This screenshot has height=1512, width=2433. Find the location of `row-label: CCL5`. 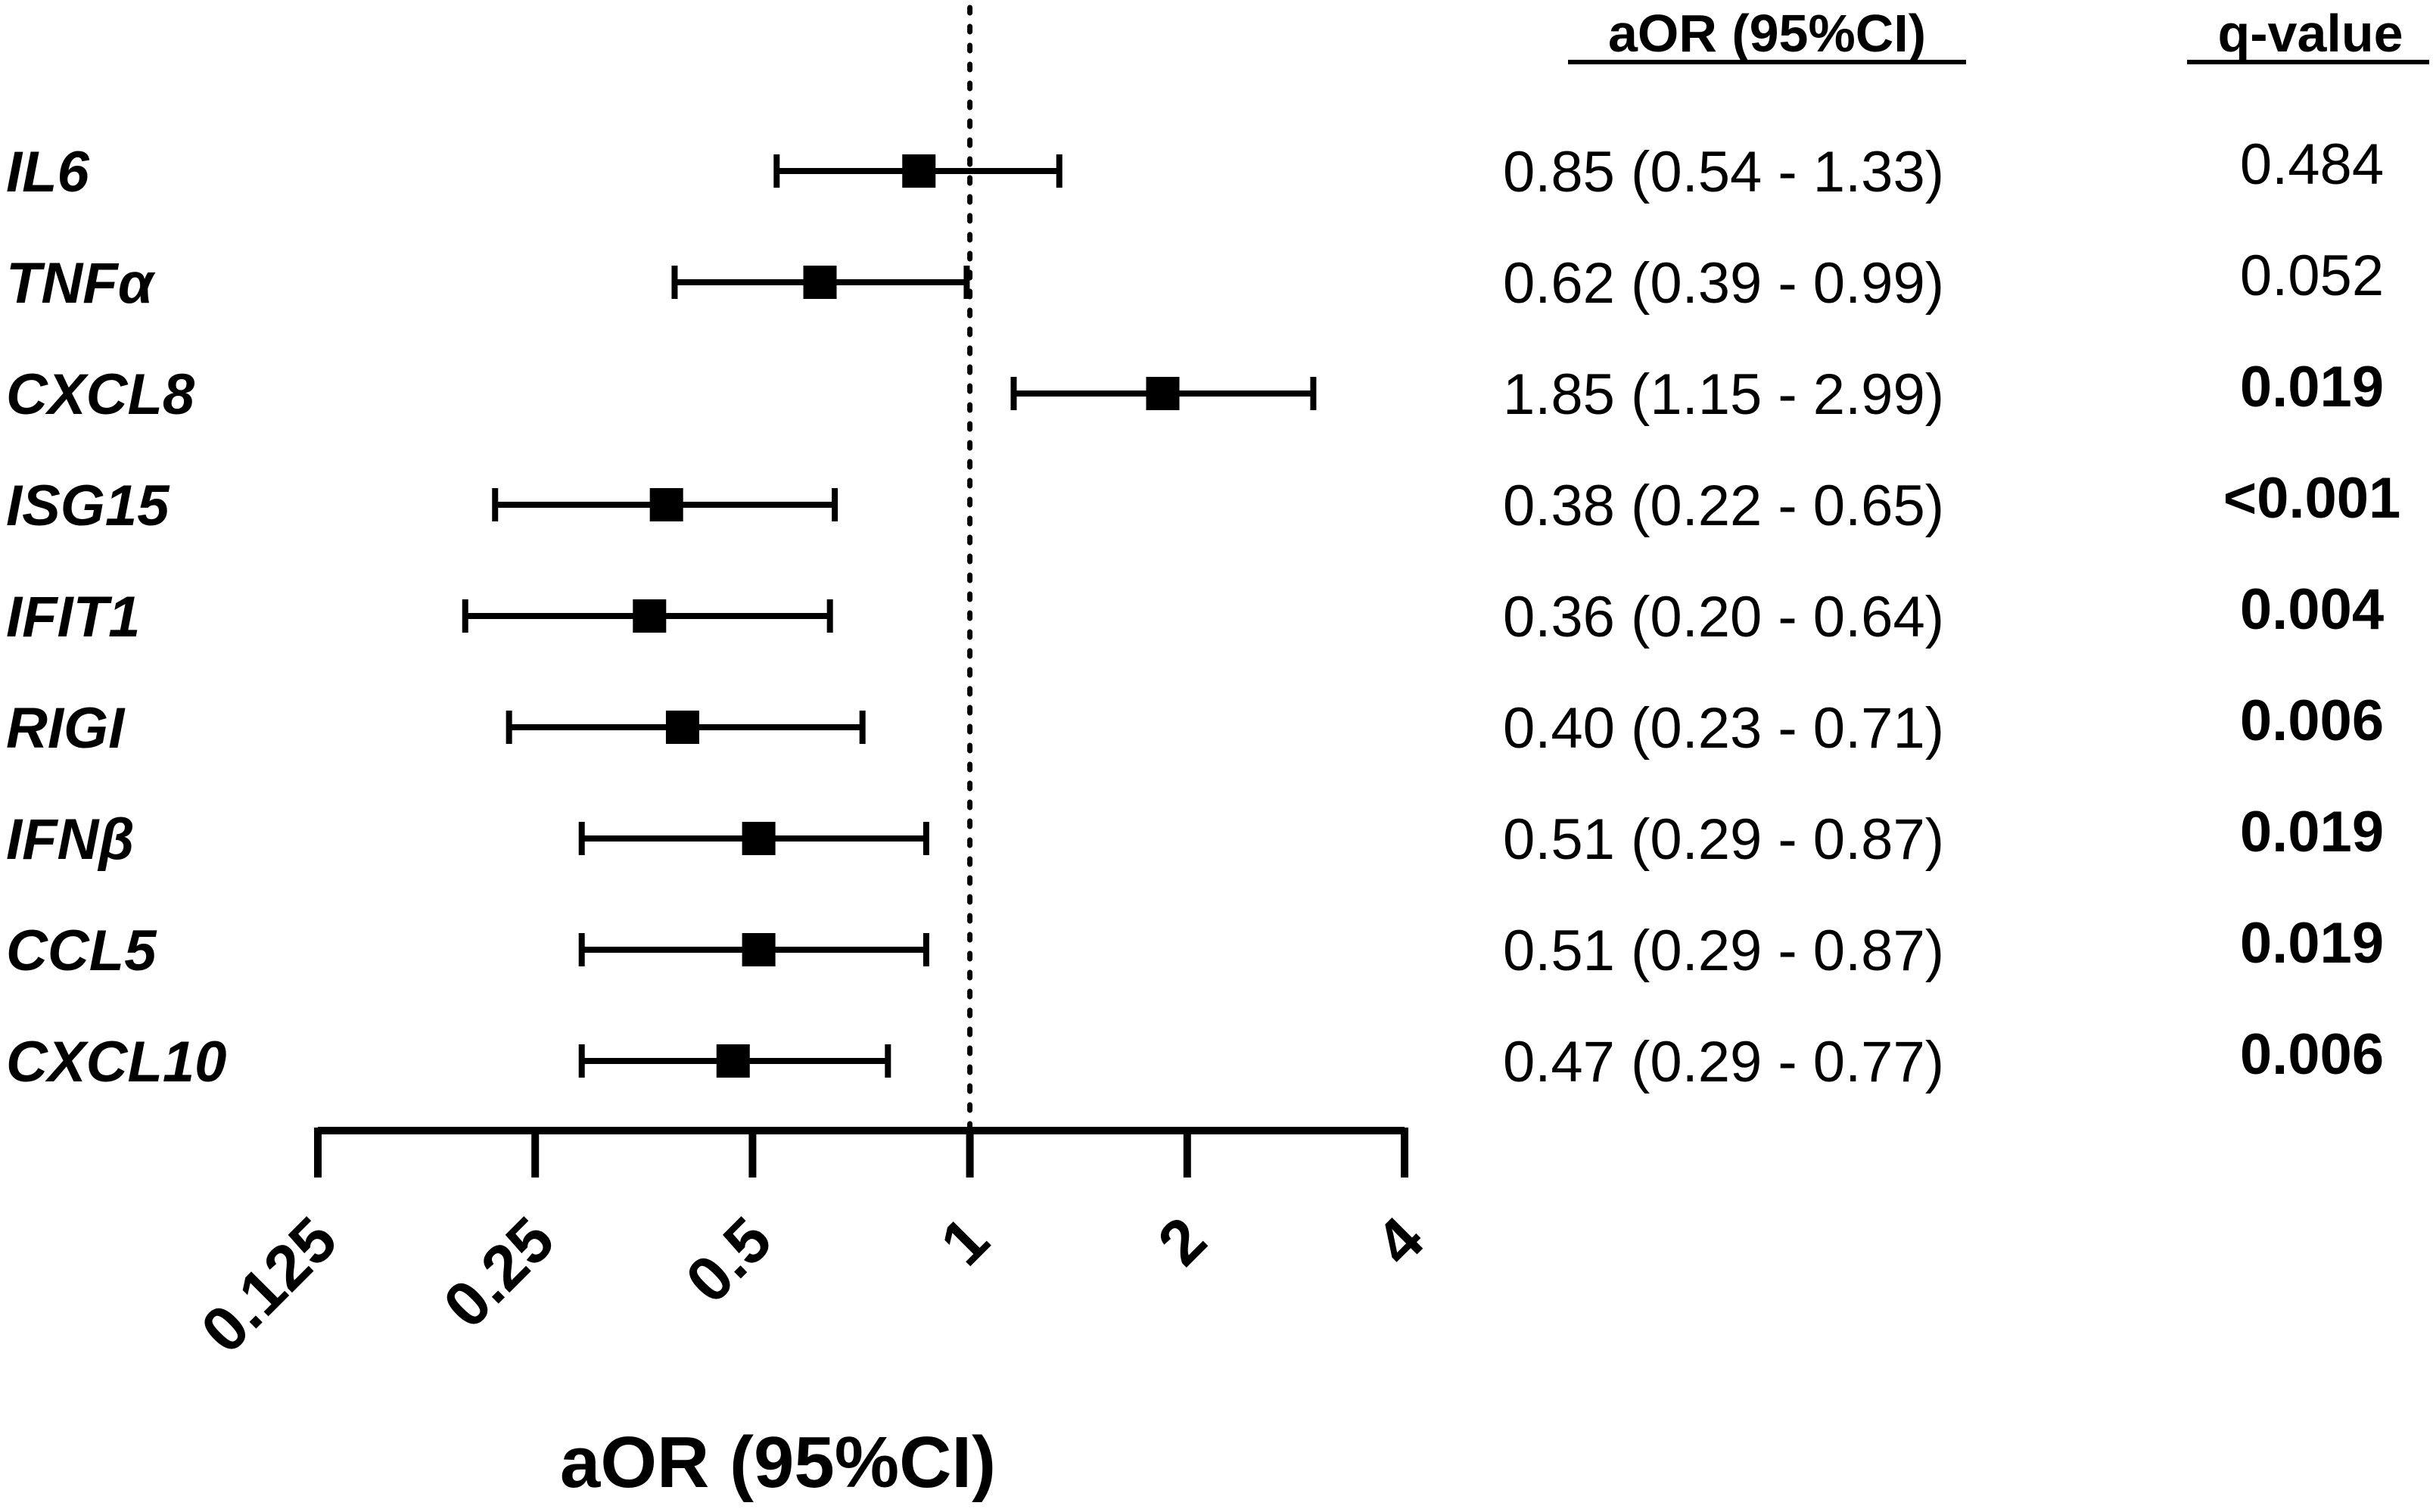

row-label: CCL5 is located at coordinates (81, 951).